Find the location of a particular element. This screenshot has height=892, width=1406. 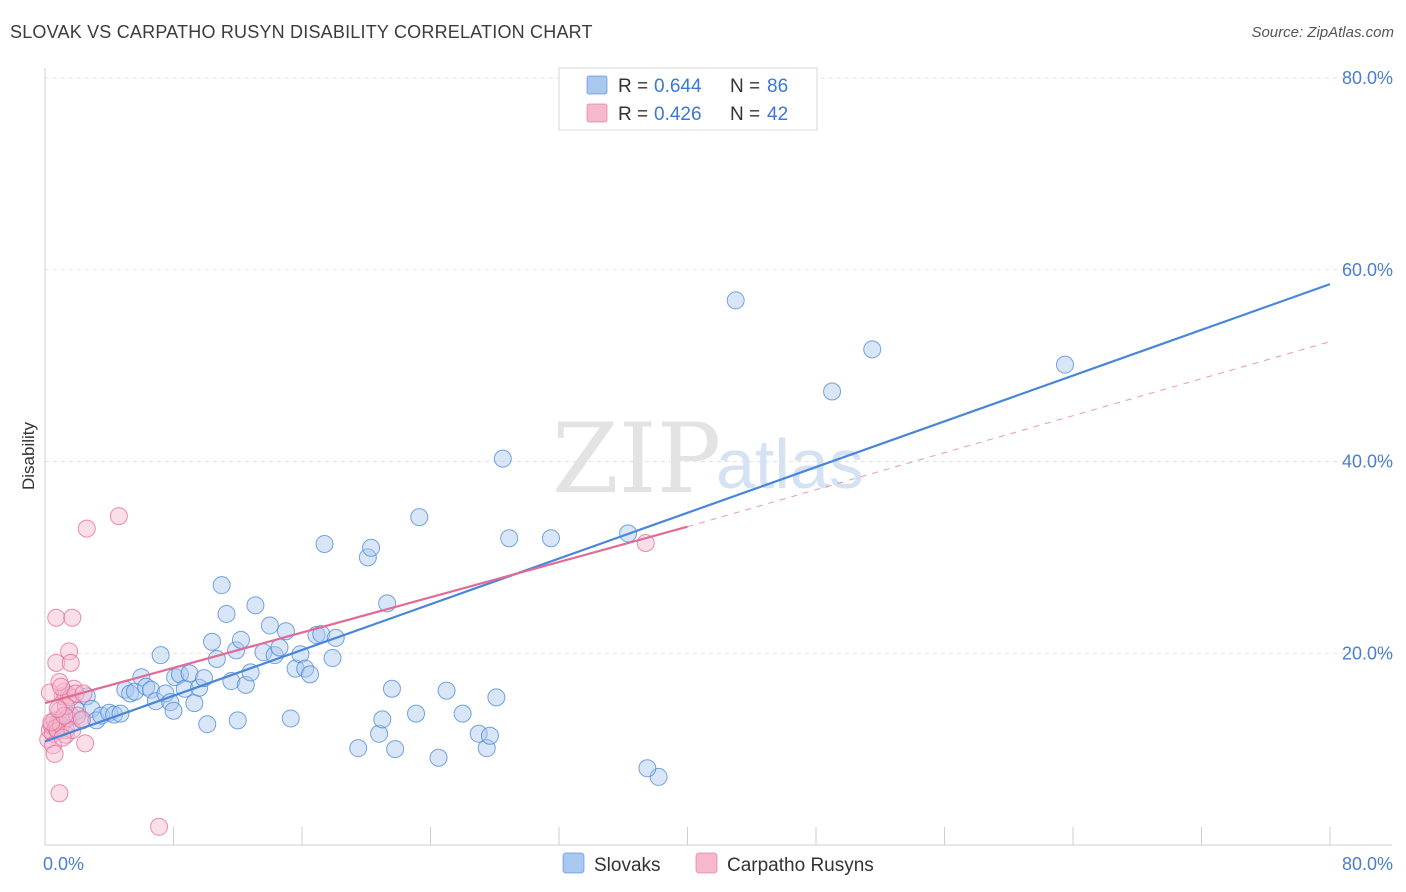

chart-source: Source: ZipAtlas.com is located at coordinates (1322, 32).